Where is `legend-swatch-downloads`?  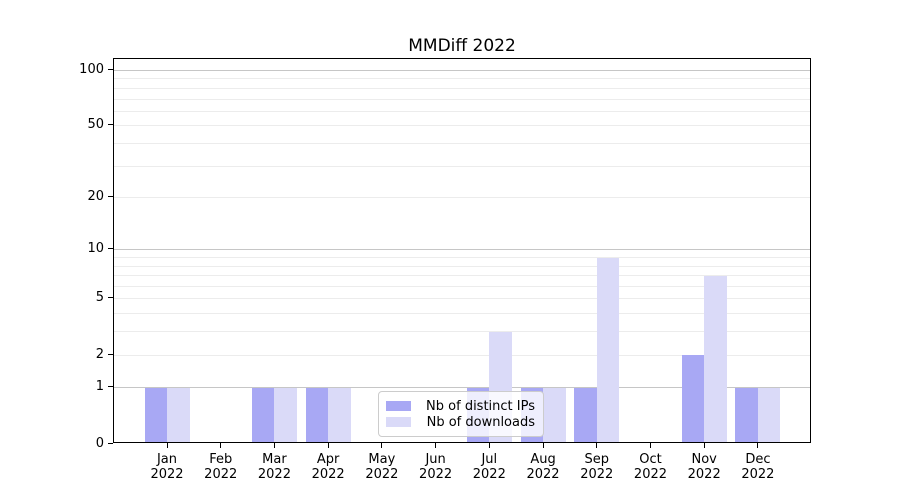 legend-swatch-downloads is located at coordinates (398, 422).